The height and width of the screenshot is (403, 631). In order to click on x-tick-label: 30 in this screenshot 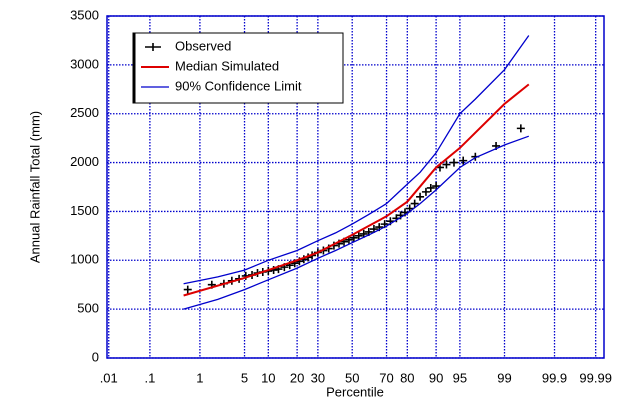, I will do `click(318, 377)`.